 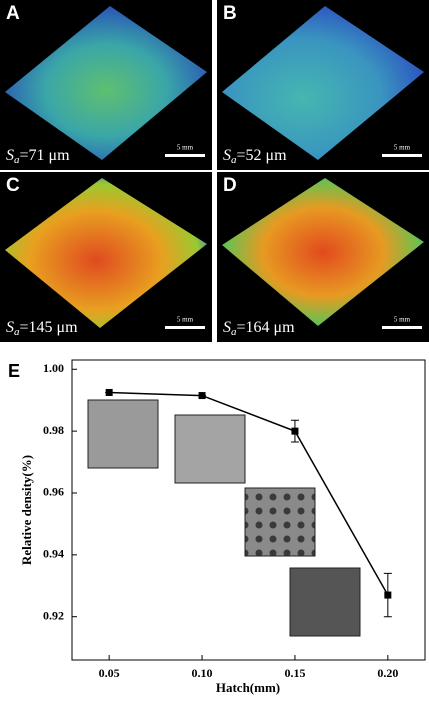 What do you see at coordinates (45, 155) in the screenshot?
I see `sa-value: =71 μm` at bounding box center [45, 155].